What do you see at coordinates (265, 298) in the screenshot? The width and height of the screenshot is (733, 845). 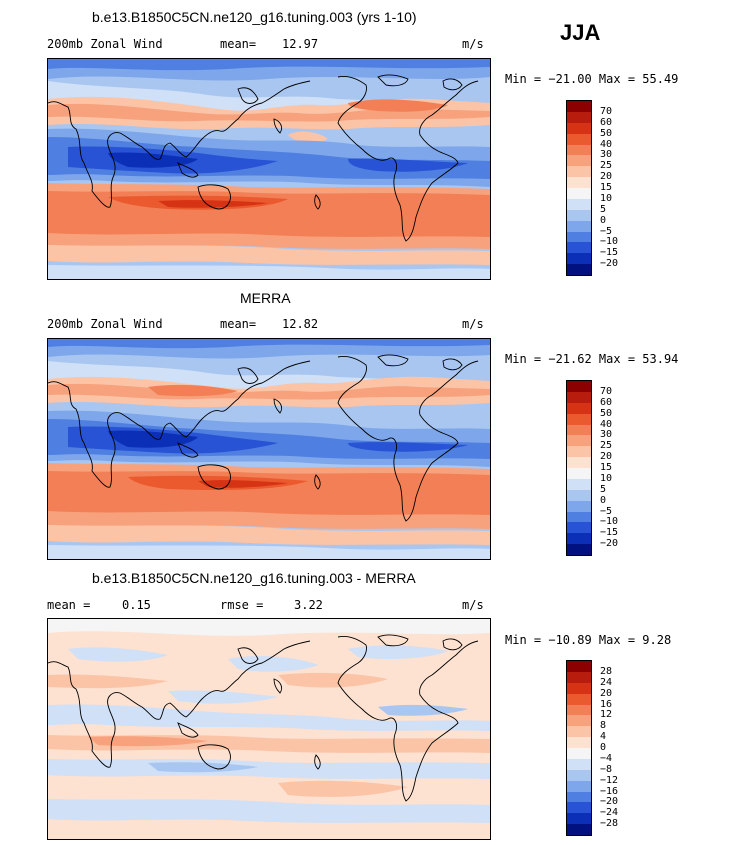 I see `panel2-title: MERRA` at bounding box center [265, 298].